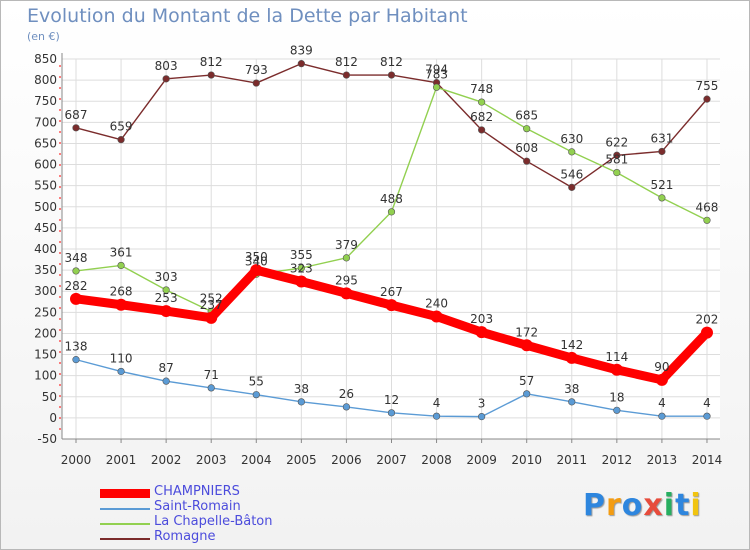 This screenshot has width=750, height=550. What do you see at coordinates (166, 298) in the screenshot?
I see `data-label: 253` at bounding box center [166, 298].